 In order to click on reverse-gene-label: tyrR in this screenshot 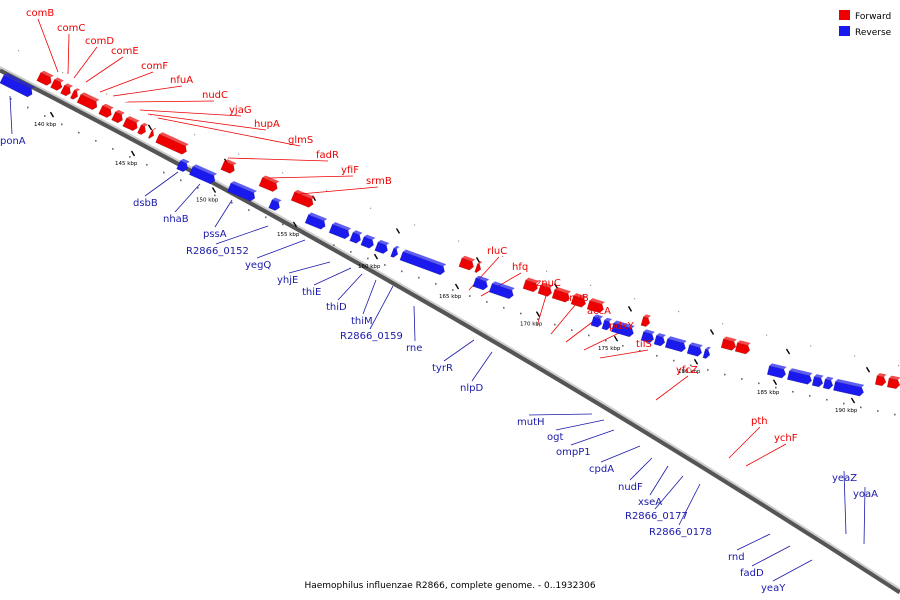, I will do `click(442, 368)`.